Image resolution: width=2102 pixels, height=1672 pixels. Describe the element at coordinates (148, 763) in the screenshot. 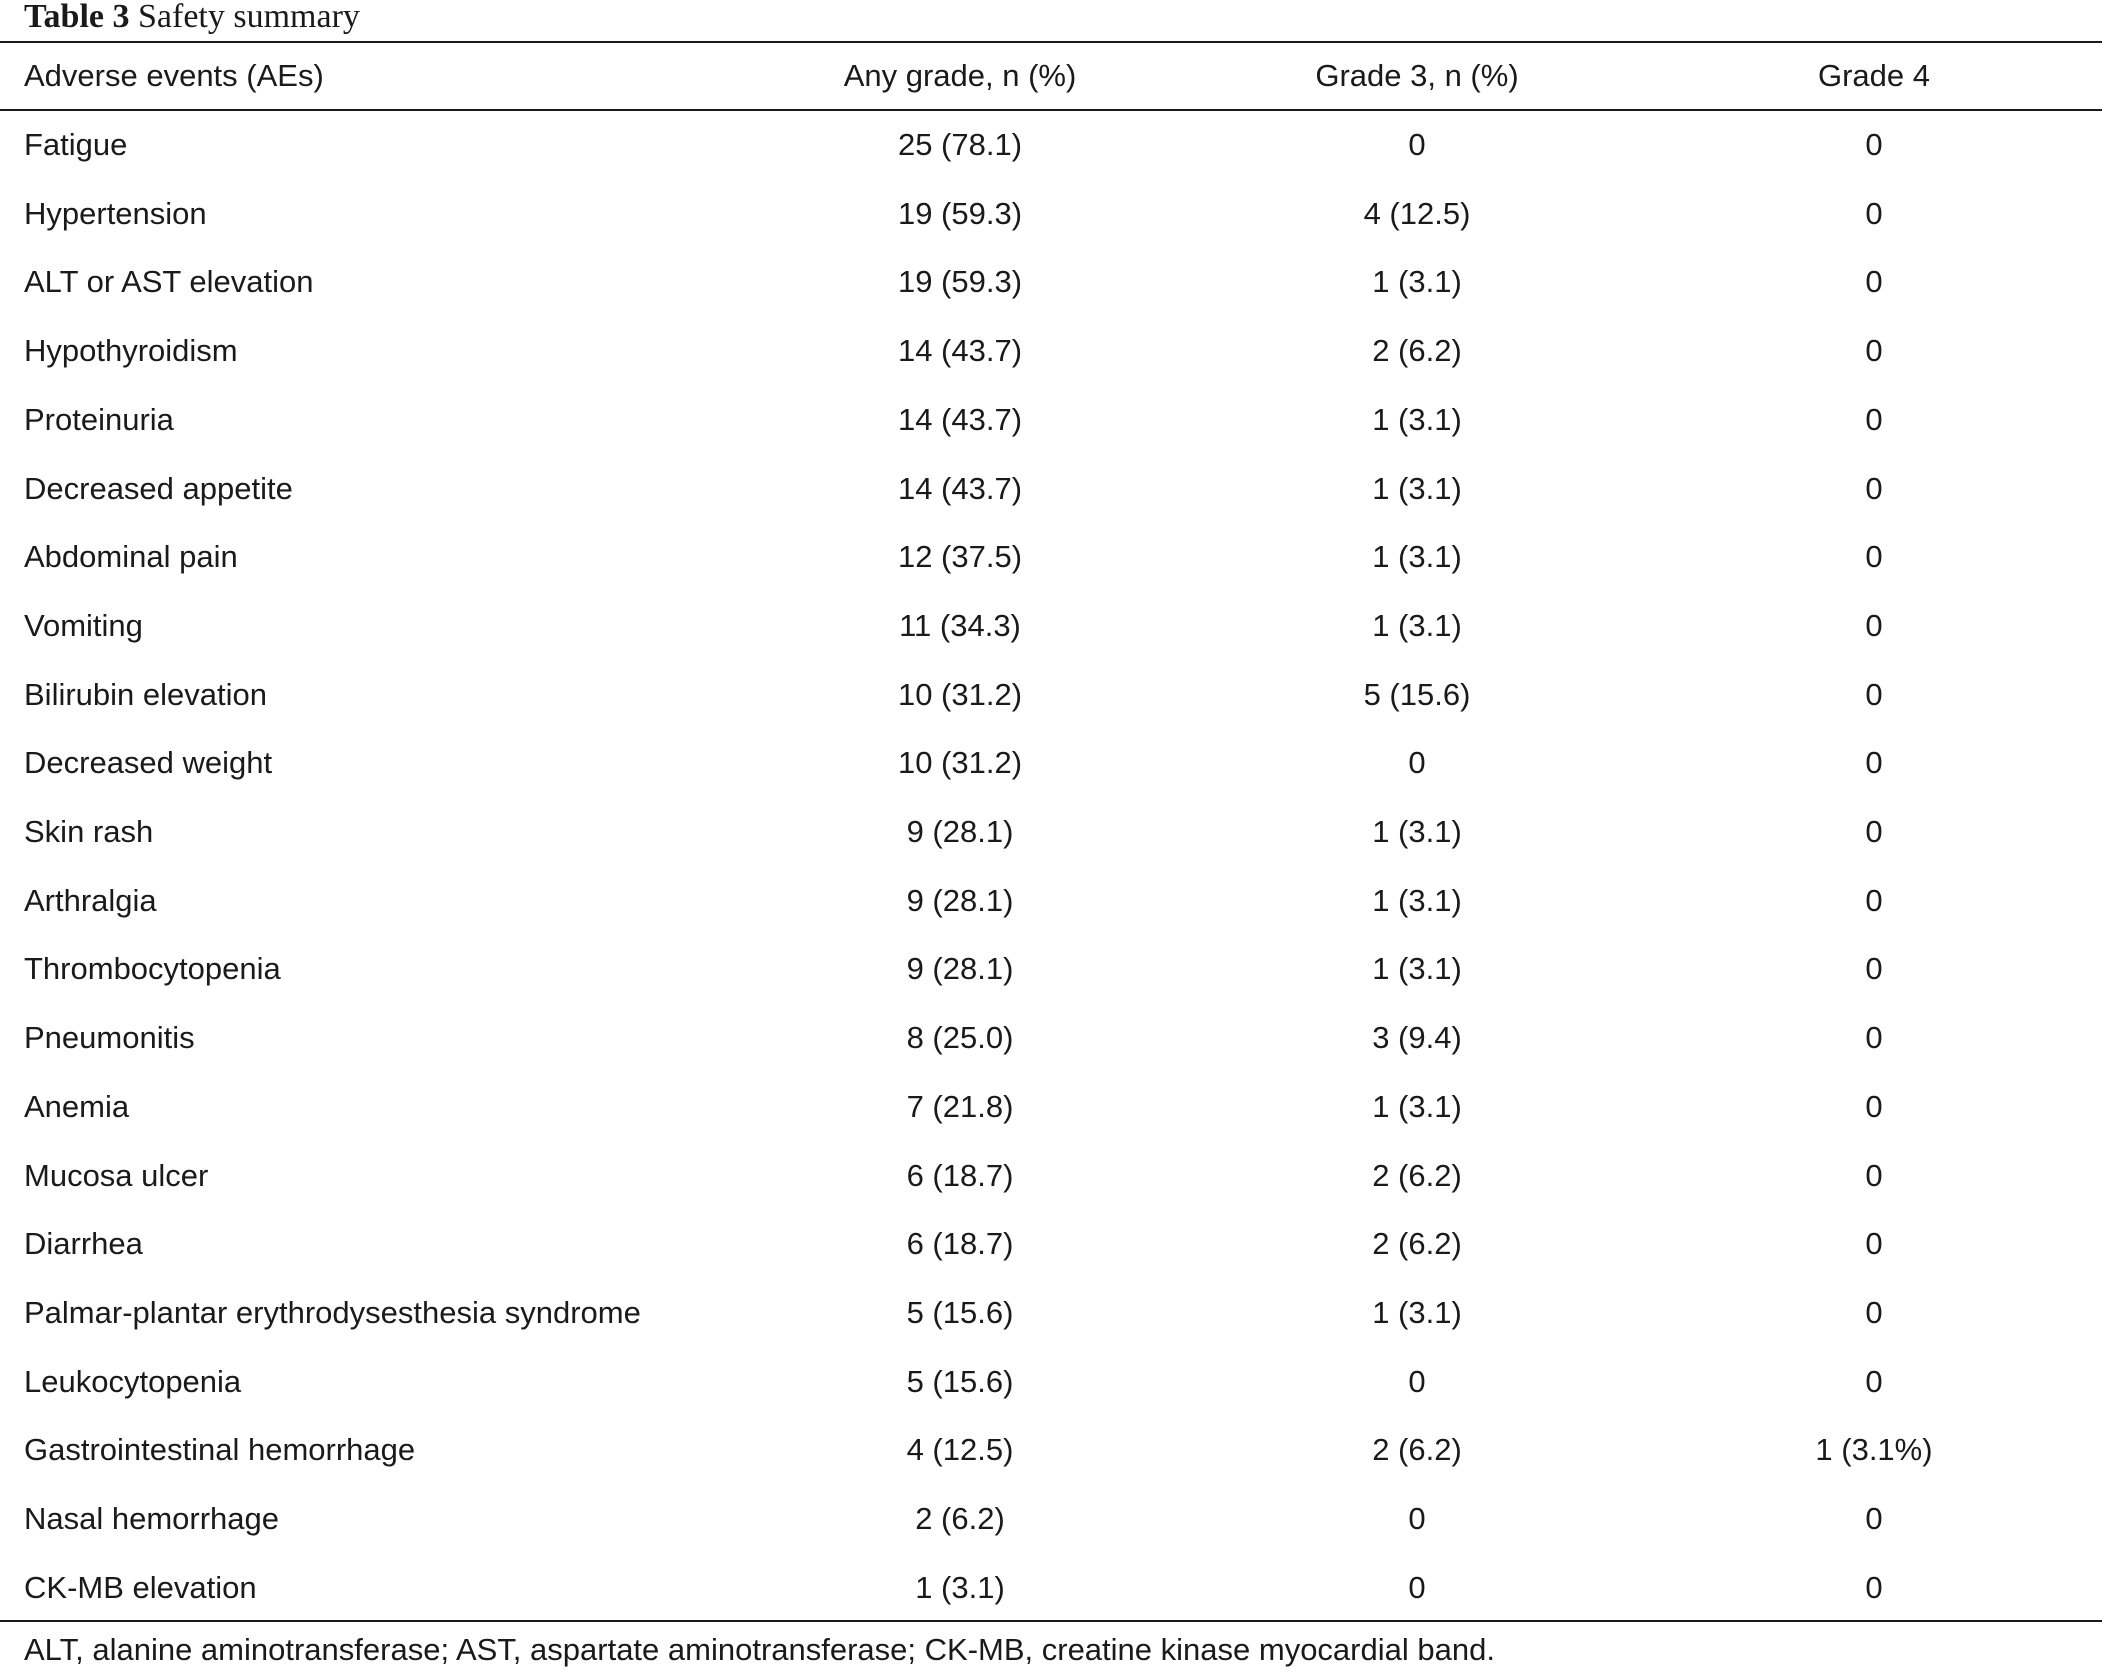

I see `cell-adverse-event: Decreased weight` at that location.